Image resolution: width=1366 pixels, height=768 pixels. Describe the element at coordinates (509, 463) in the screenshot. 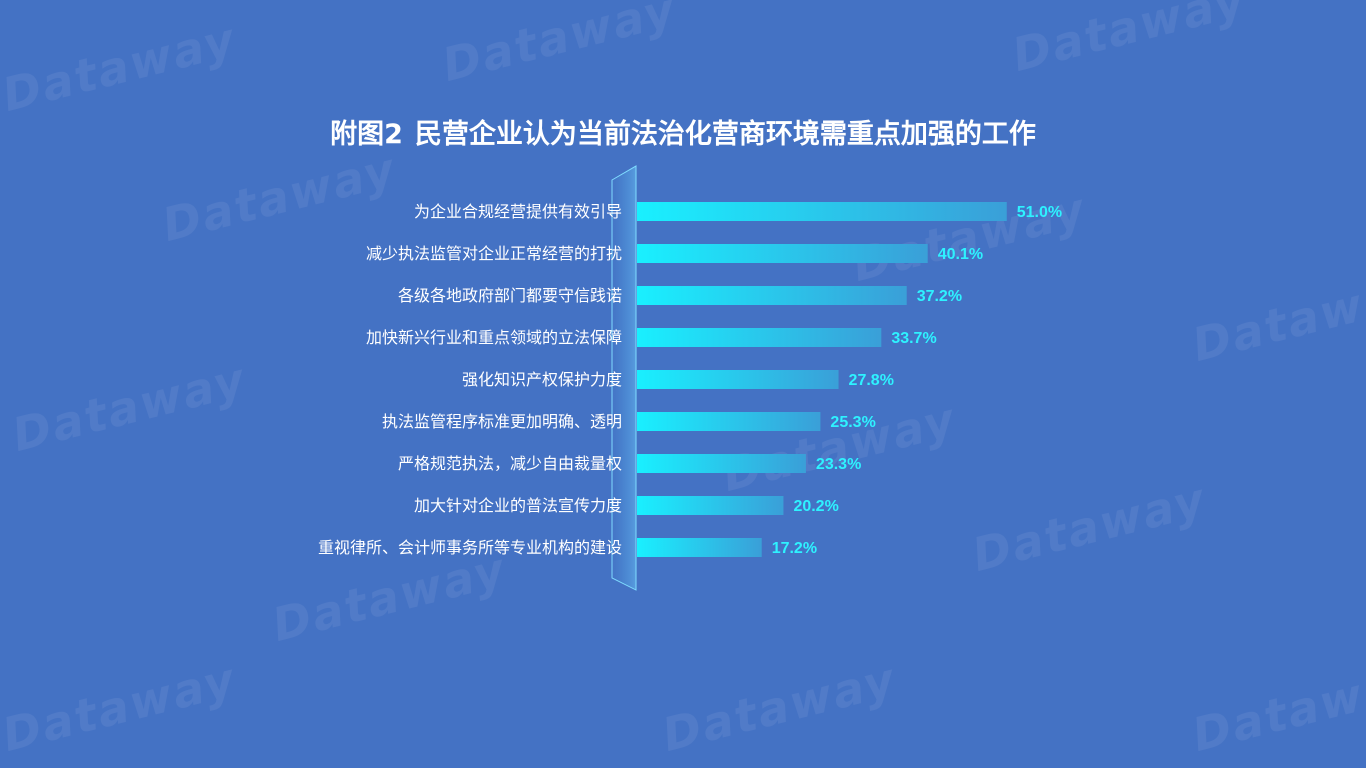

I see `category-label: 严格规范执法，减少自由裁量权` at that location.